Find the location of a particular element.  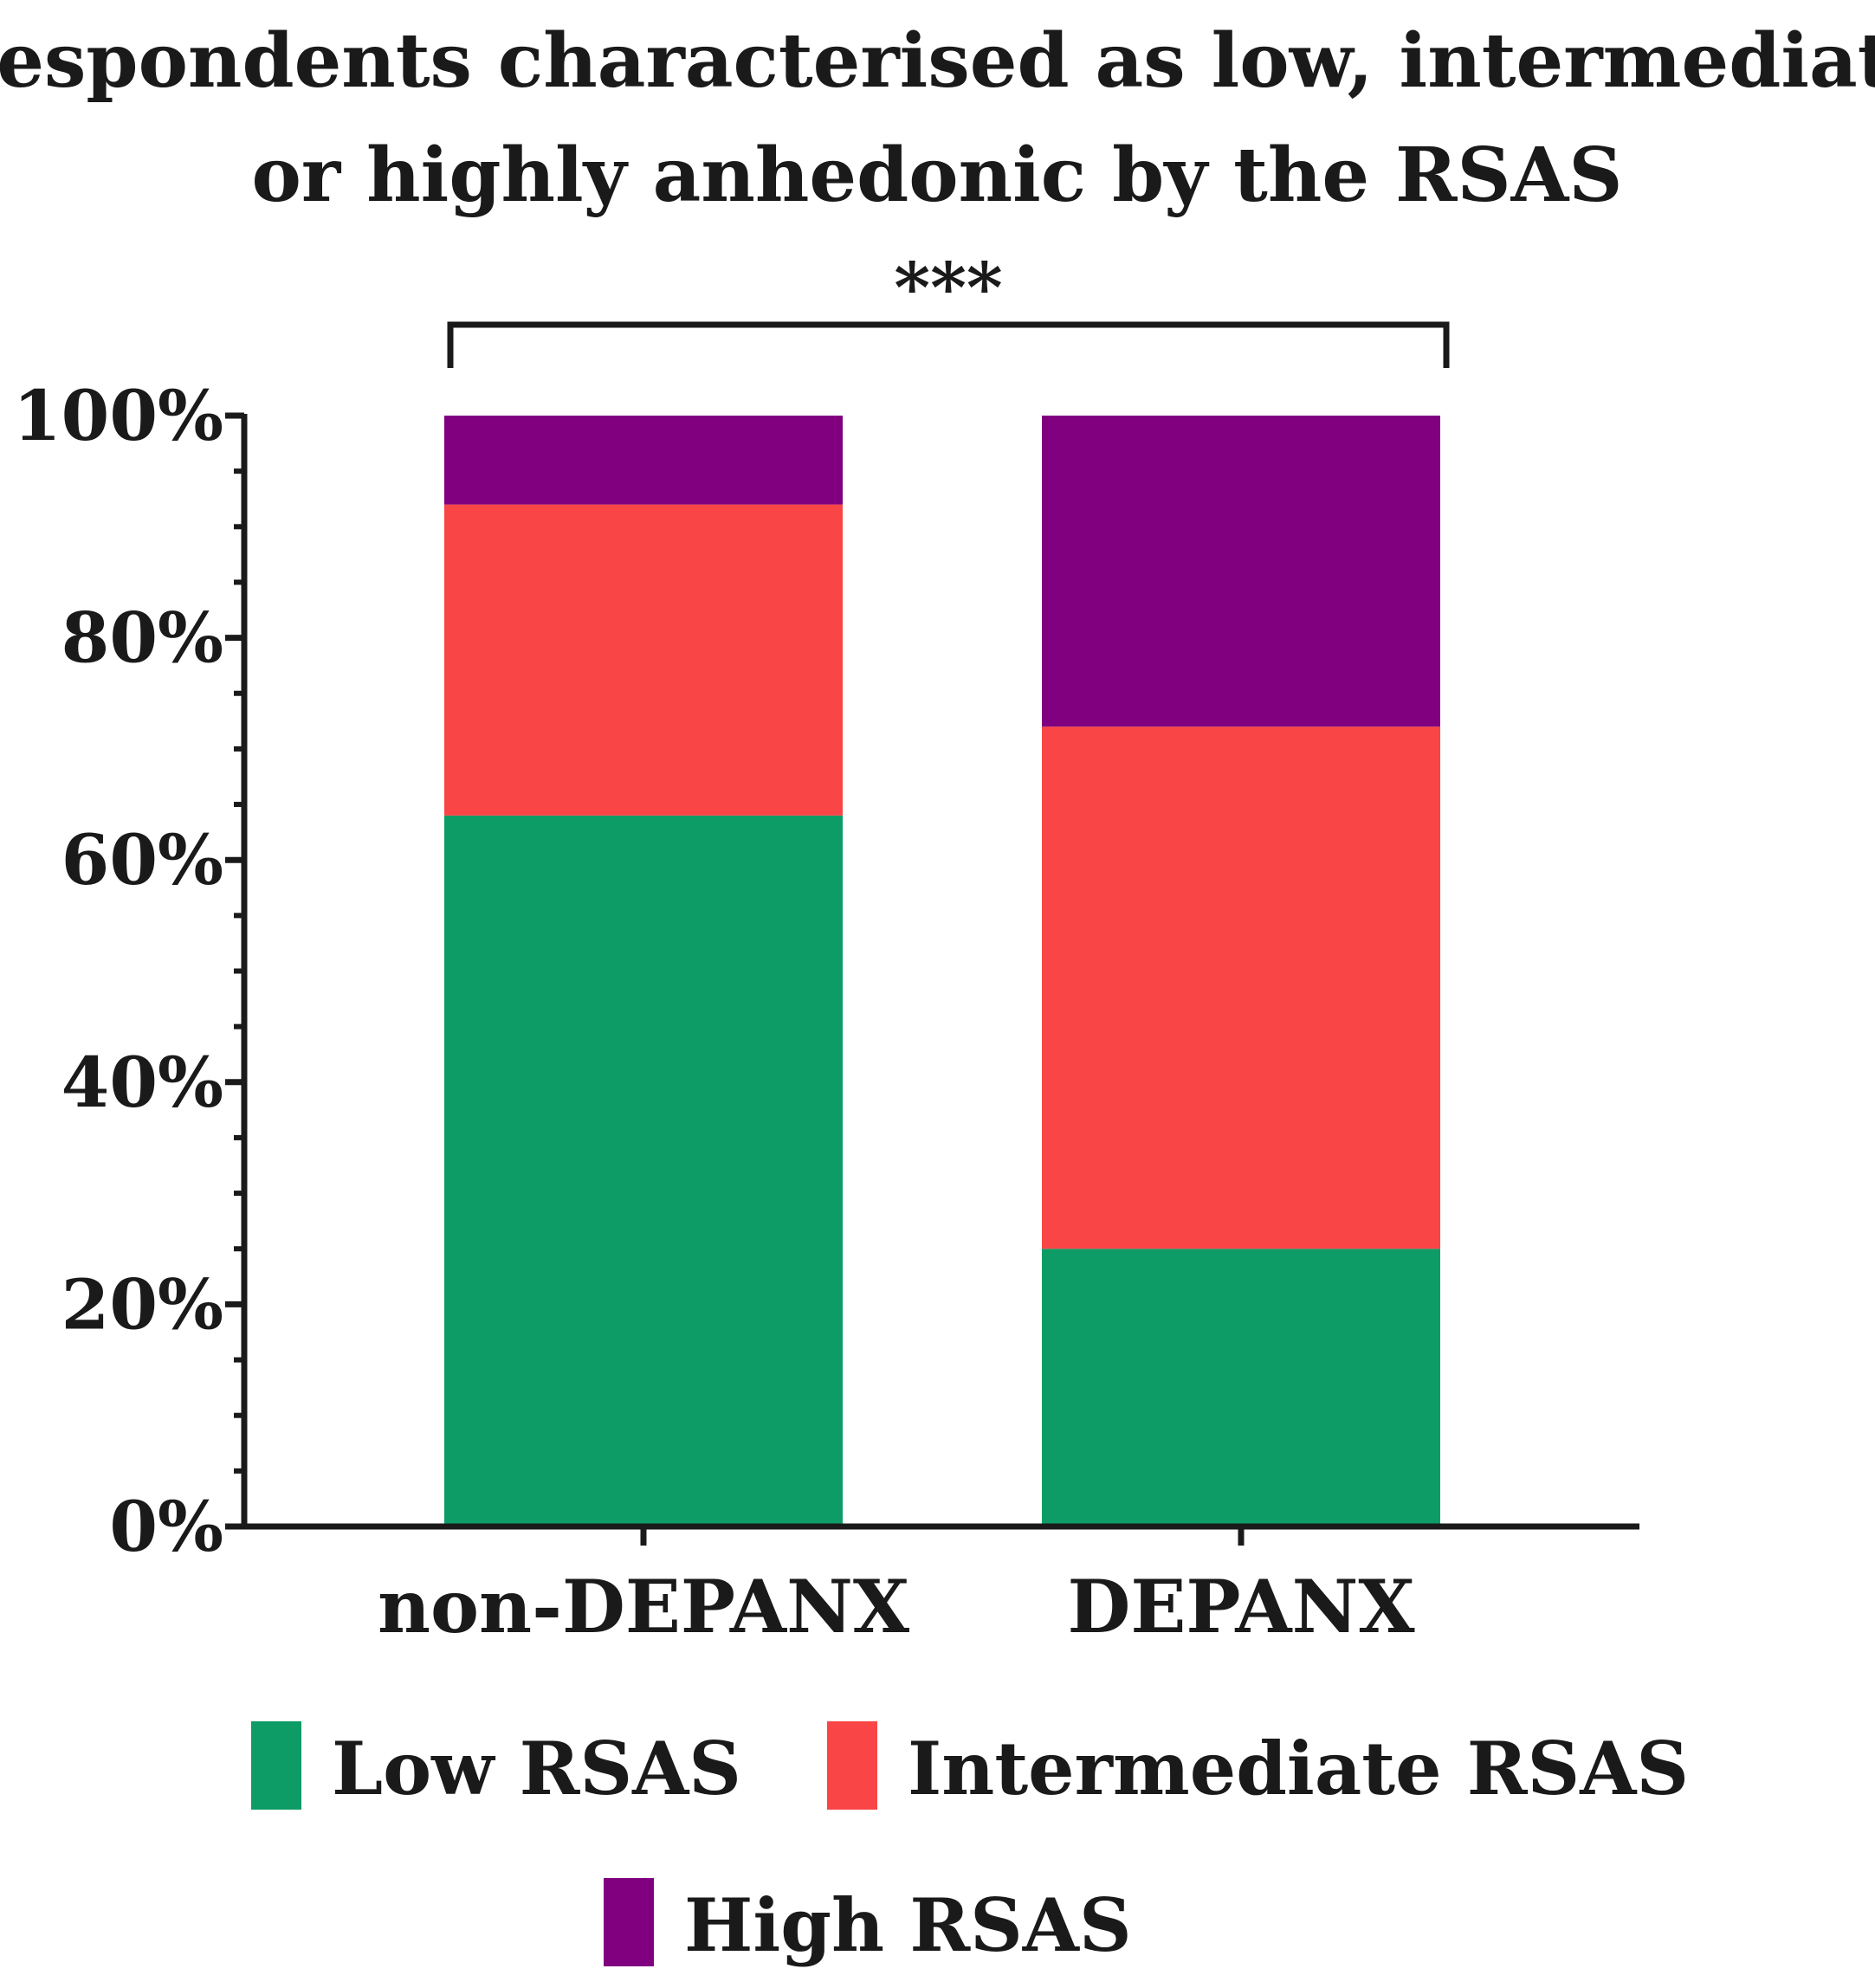

legend-label: Intermediate RSAS is located at coordinates (1299, 1768).